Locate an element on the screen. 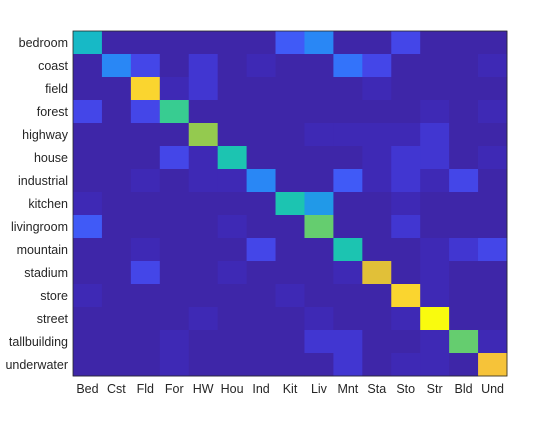  heatmap-cell-industrial-Str is located at coordinates (435, 181).